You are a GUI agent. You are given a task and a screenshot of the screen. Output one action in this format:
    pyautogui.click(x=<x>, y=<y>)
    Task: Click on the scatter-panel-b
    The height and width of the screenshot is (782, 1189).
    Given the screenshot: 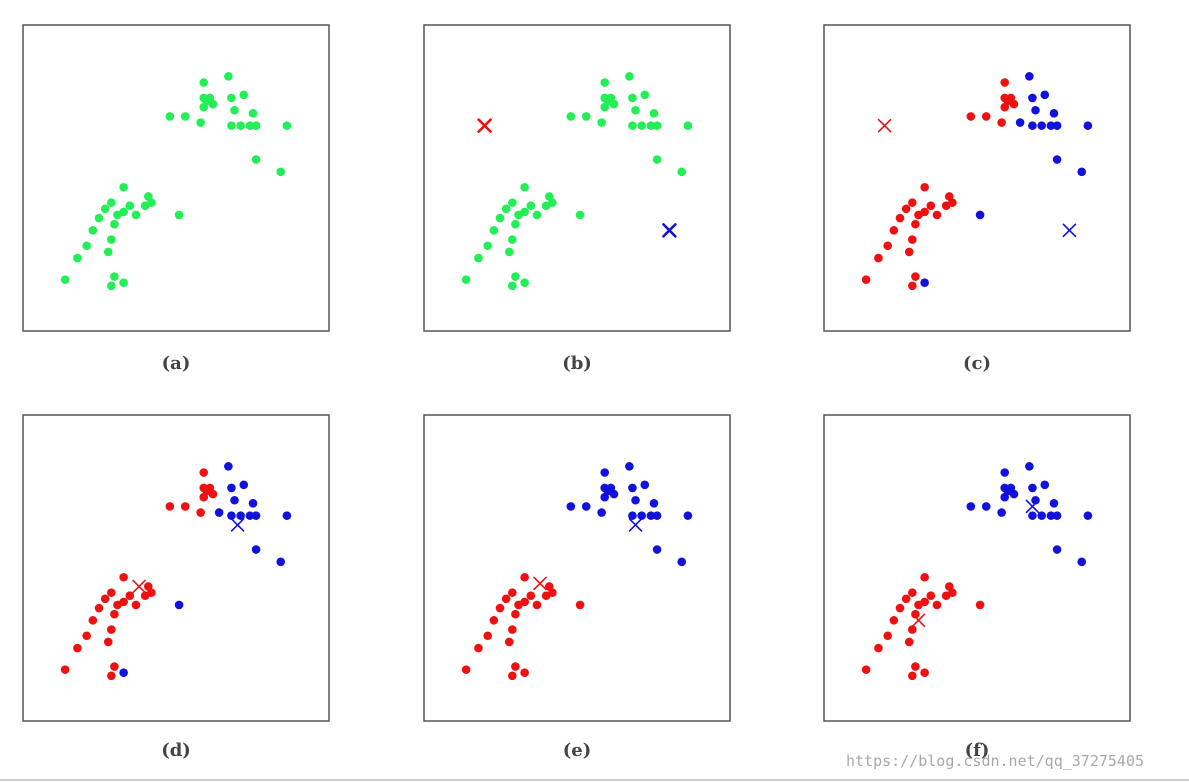 What is the action you would take?
    pyautogui.click(x=577, y=178)
    